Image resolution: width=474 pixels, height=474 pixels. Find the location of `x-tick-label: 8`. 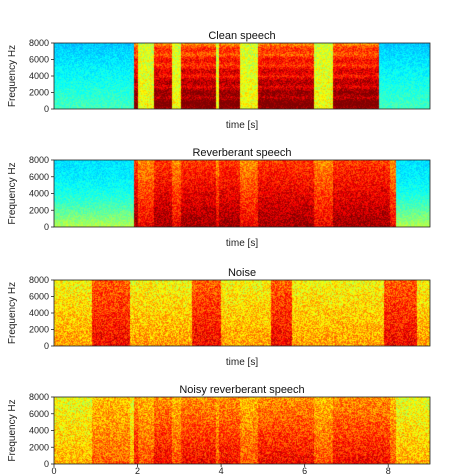

x-tick-label: 8 is located at coordinates (388, 470).